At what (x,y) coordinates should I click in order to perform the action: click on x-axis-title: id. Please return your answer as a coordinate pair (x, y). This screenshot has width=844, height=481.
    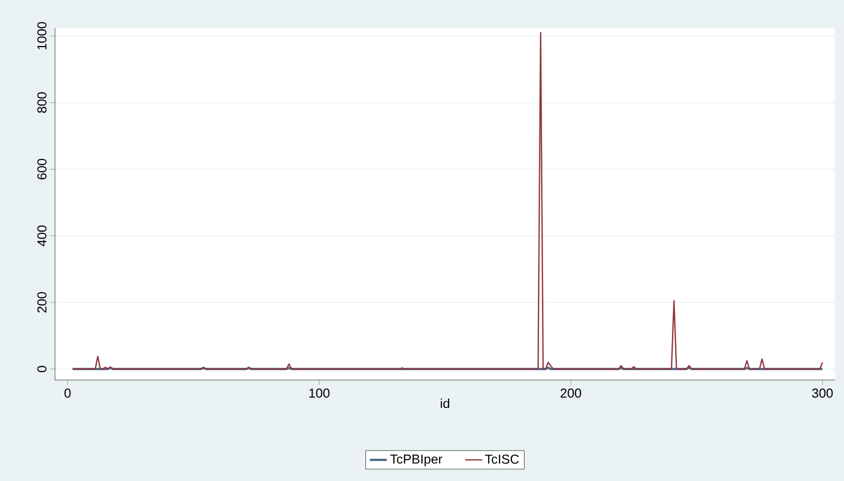
    Looking at the image, I should click on (445, 403).